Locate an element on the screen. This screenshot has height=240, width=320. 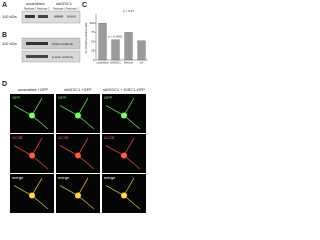
panel-letter: B is located at coordinates (4, 35).